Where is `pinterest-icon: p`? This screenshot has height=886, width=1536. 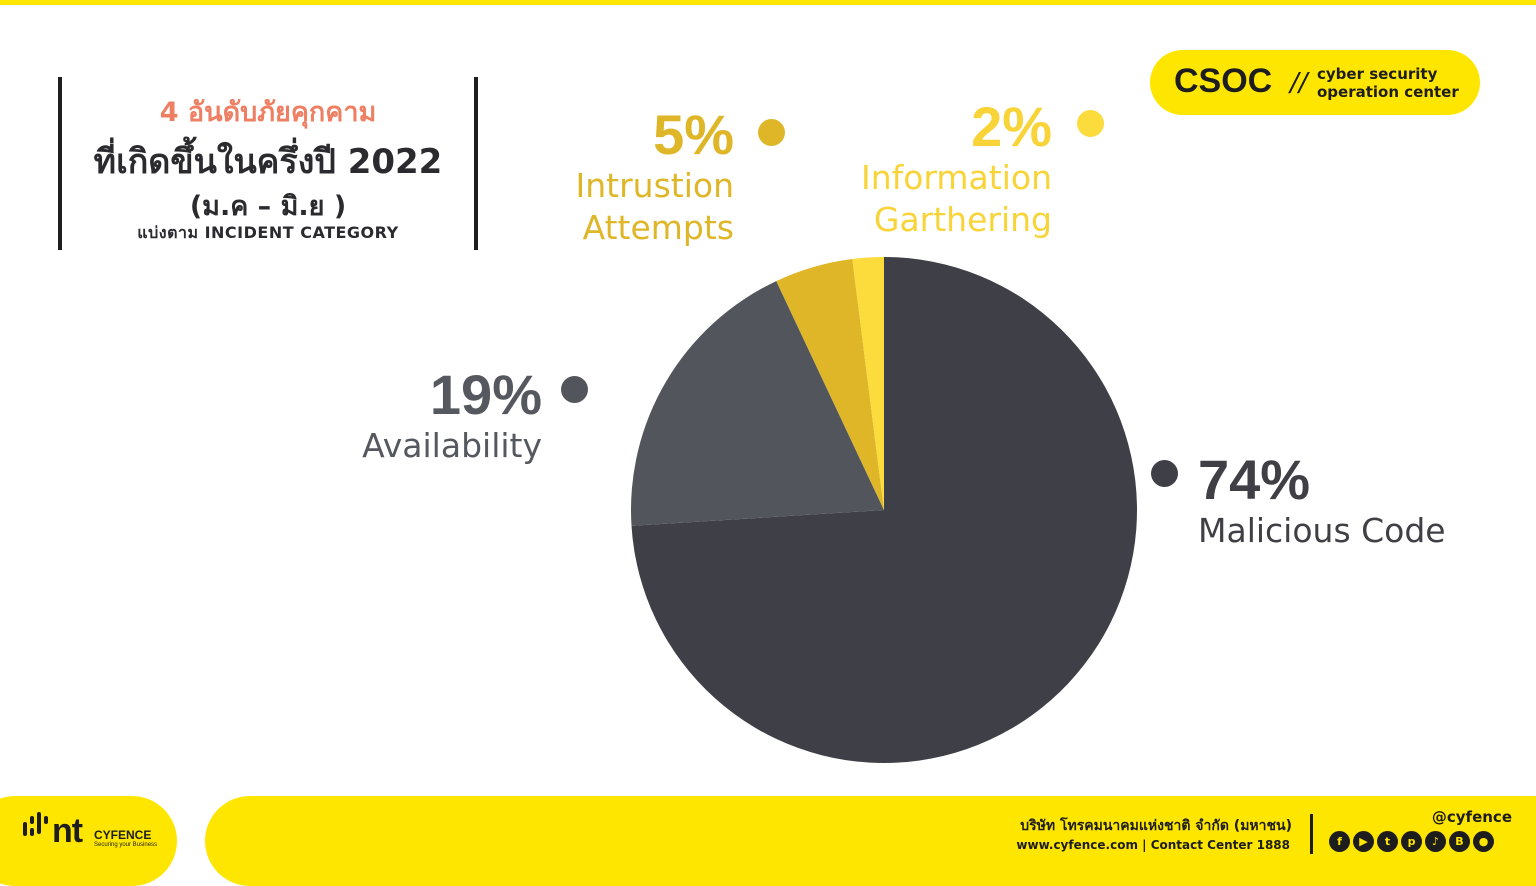 pinterest-icon: p is located at coordinates (1411, 841).